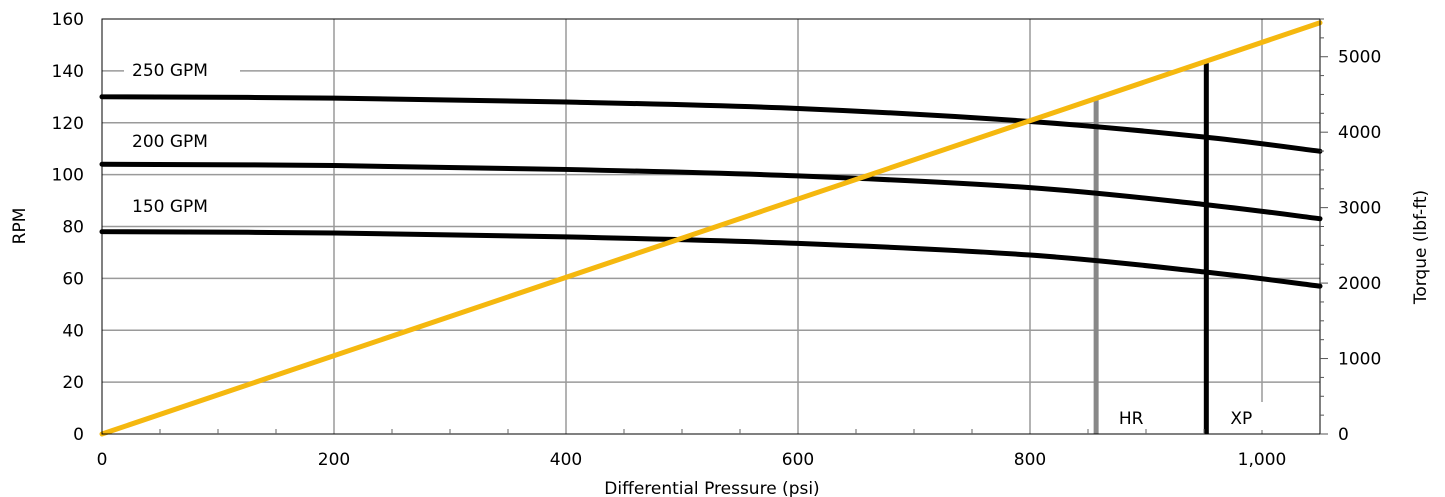 Image resolution: width=1445 pixels, height=497 pixels. I want to click on y-tick-label: 20, so click(73, 383).